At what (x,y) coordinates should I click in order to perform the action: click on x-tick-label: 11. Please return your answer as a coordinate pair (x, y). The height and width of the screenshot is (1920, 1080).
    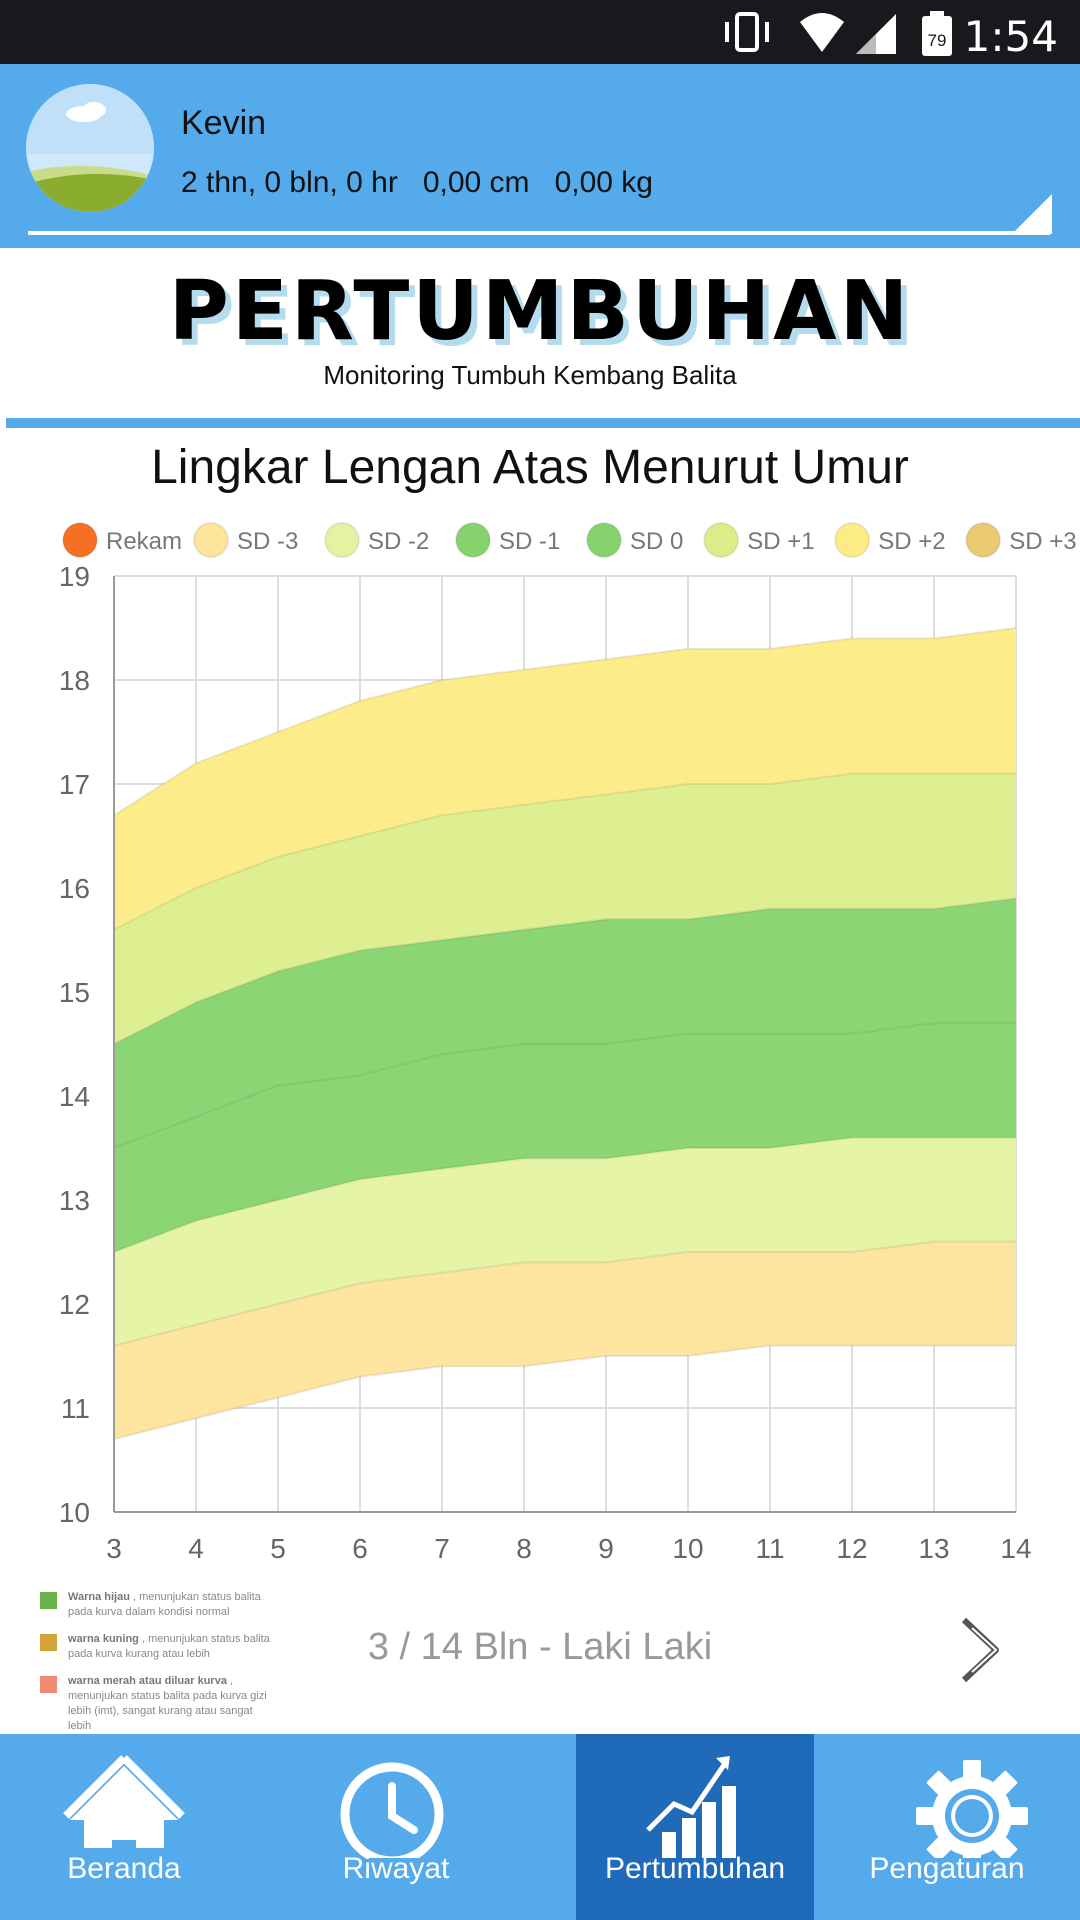
    Looking at the image, I should click on (769, 1548).